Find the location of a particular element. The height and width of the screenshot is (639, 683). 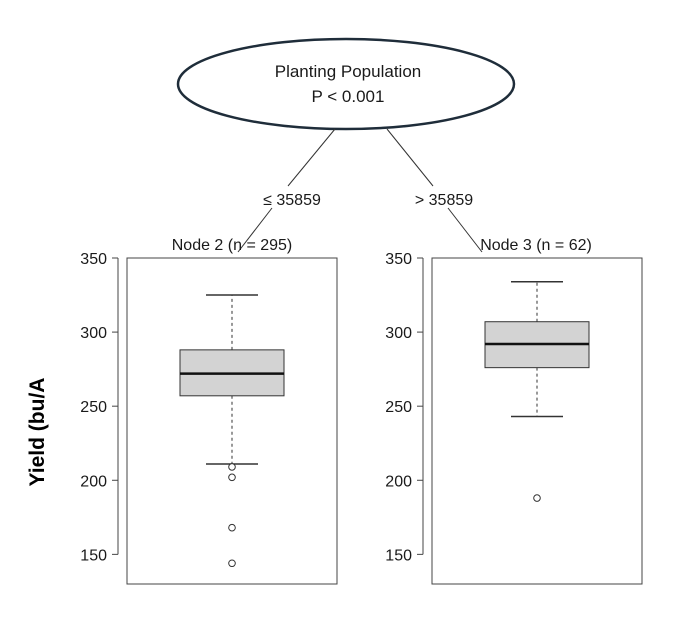

edge-left-line-upper is located at coordinates (311, 157).